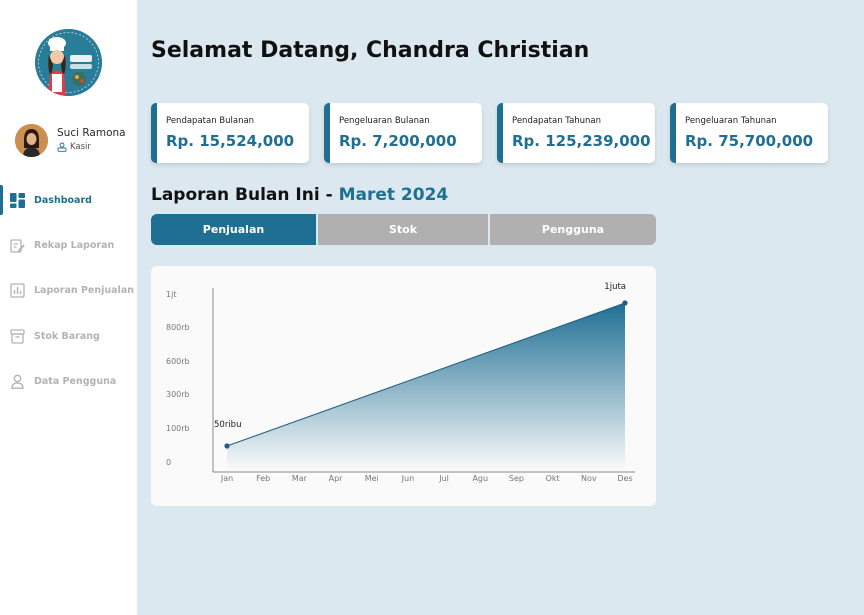 The width and height of the screenshot is (864, 615). I want to click on x-tick-label: Okt, so click(553, 478).